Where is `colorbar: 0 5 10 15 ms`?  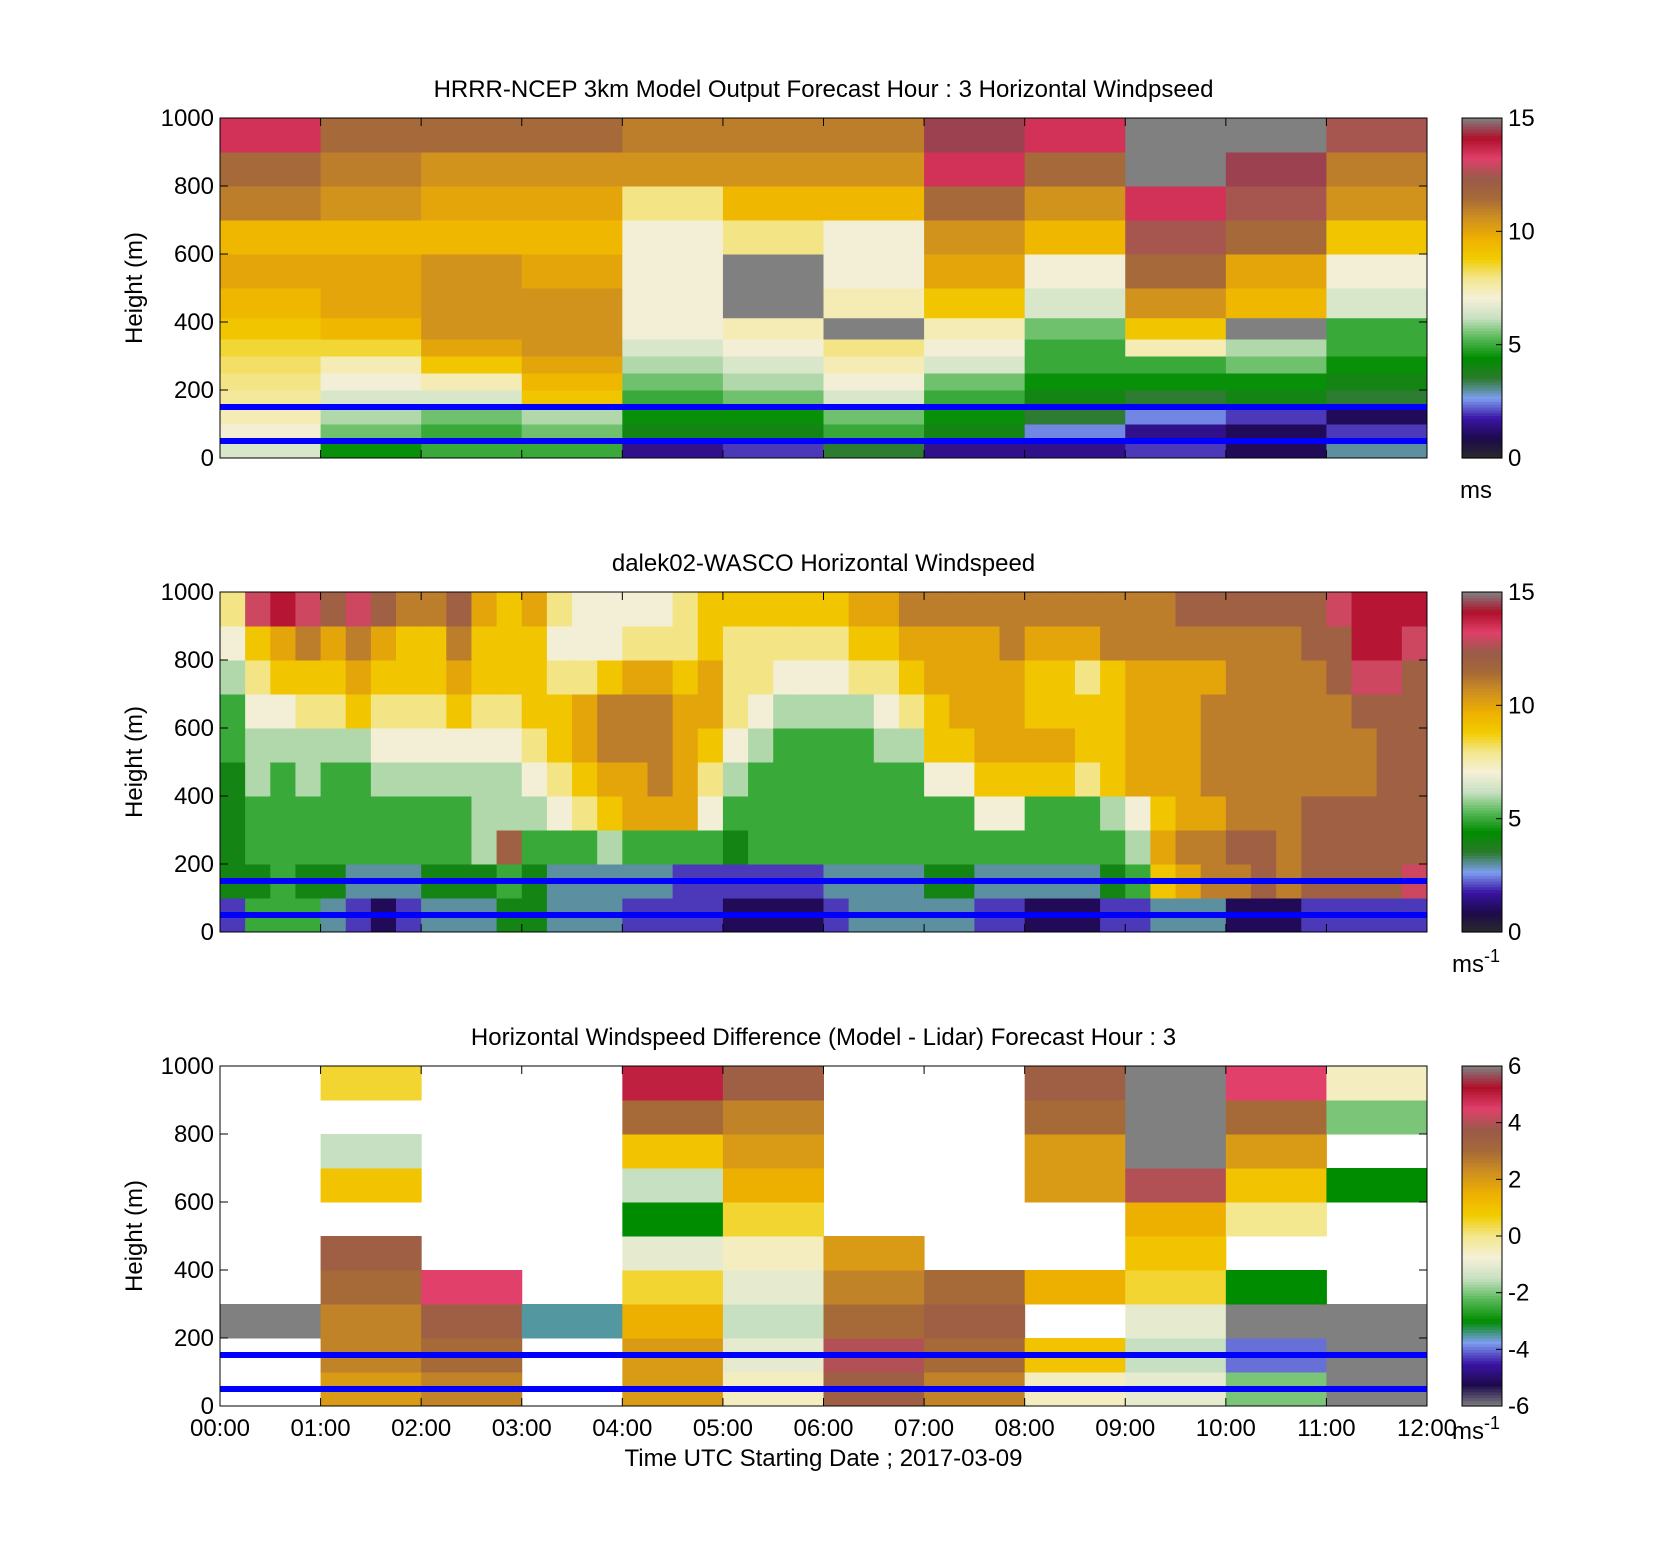 colorbar: 0 5 10 15 ms is located at coordinates (1497, 304).